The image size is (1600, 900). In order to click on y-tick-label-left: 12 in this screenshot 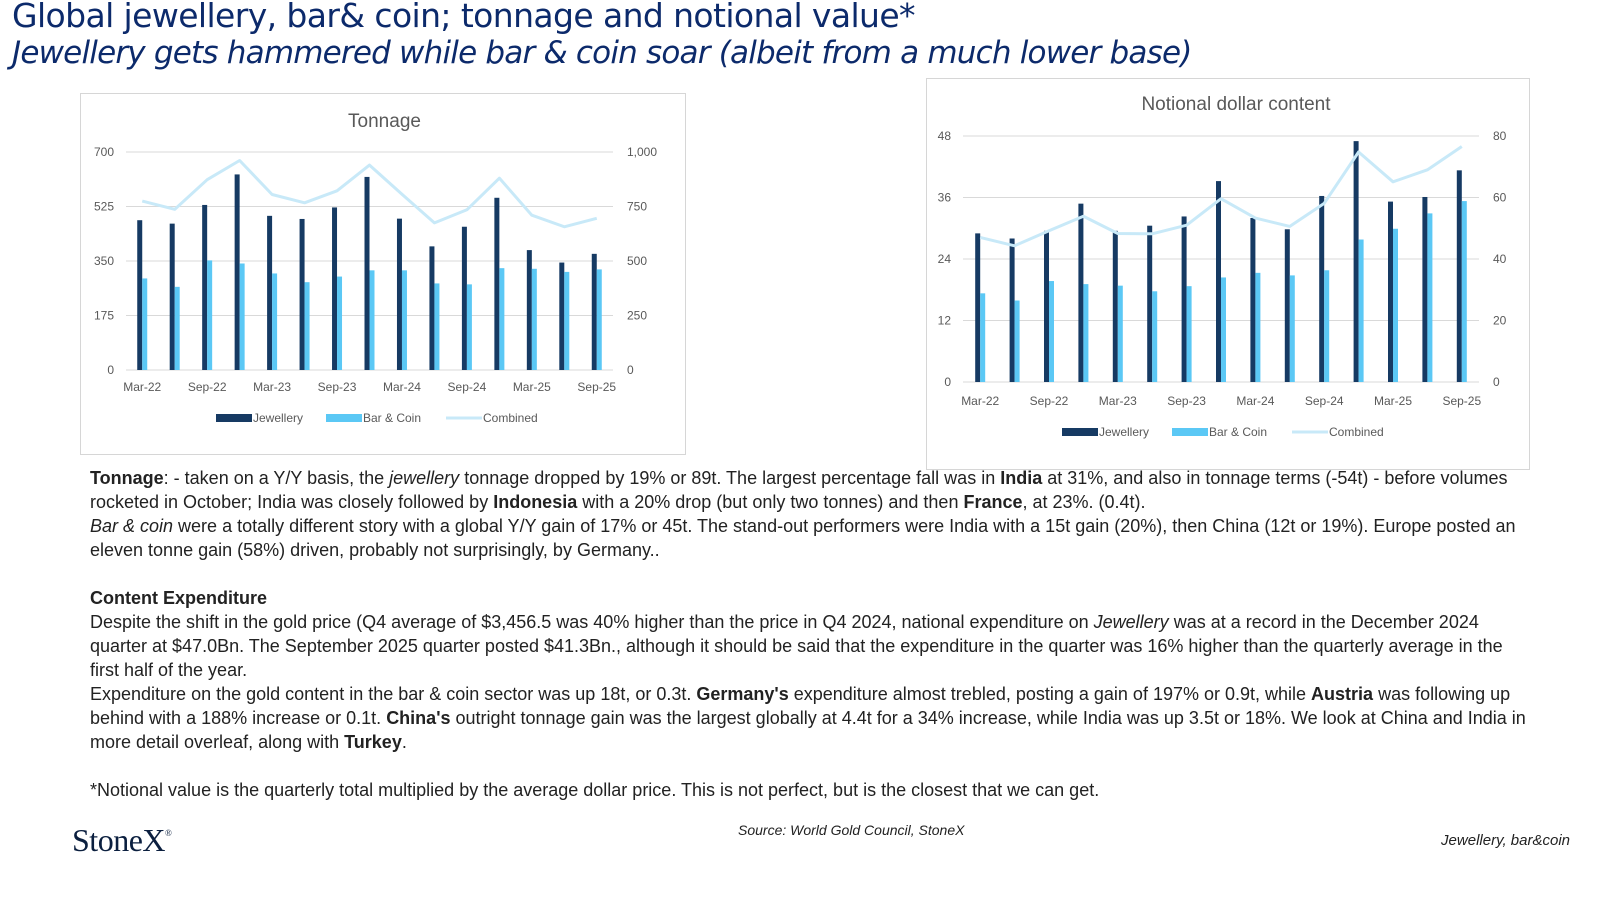, I will do `click(945, 321)`.